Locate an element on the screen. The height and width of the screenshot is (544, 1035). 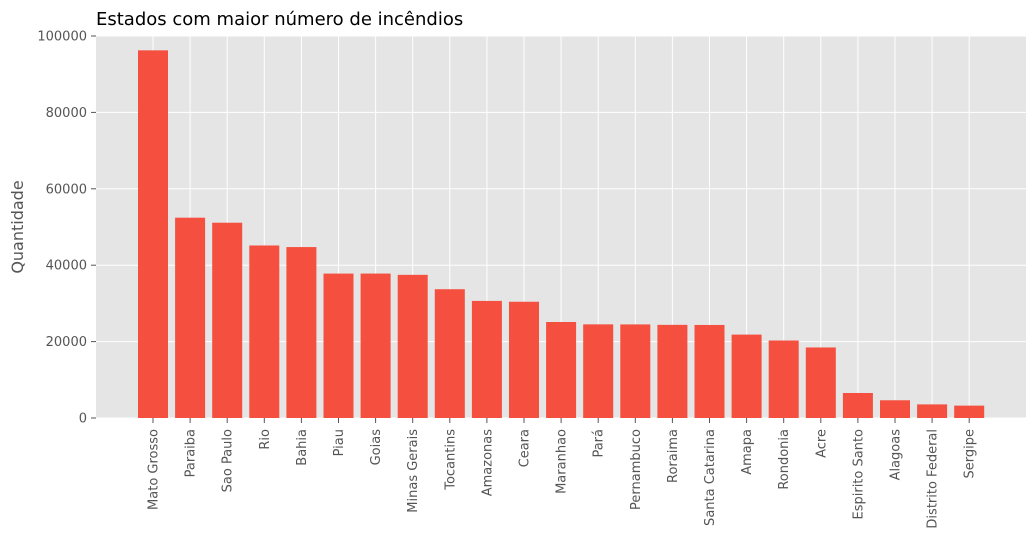
y-tick-label: 40000 is located at coordinates (66, 266).